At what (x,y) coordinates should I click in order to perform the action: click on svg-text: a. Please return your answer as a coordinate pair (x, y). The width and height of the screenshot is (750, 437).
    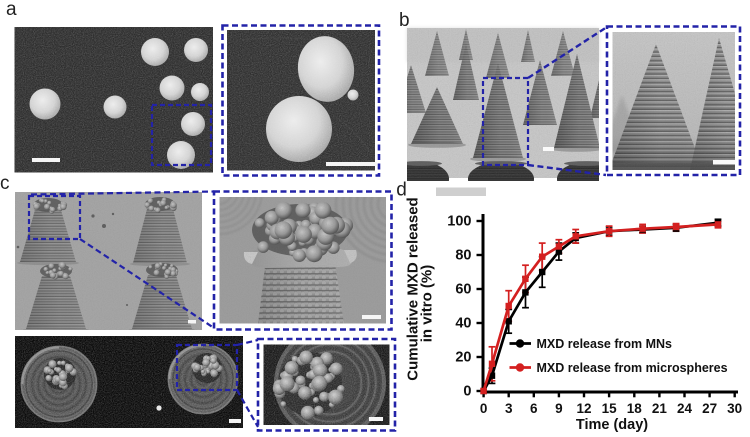
    Looking at the image, I should click on (11, 10).